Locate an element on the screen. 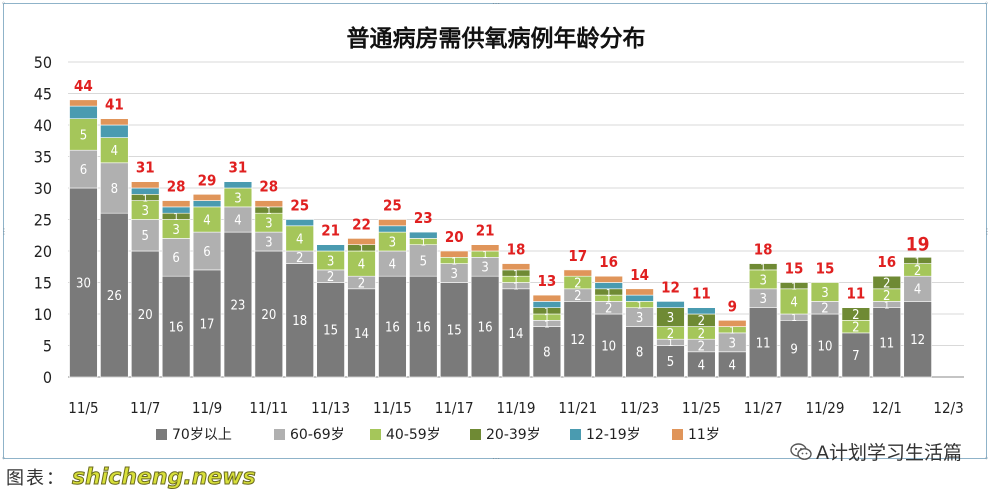 This screenshot has width=992, height=494. y-tick-label: 15 is located at coordinates (43, 283).